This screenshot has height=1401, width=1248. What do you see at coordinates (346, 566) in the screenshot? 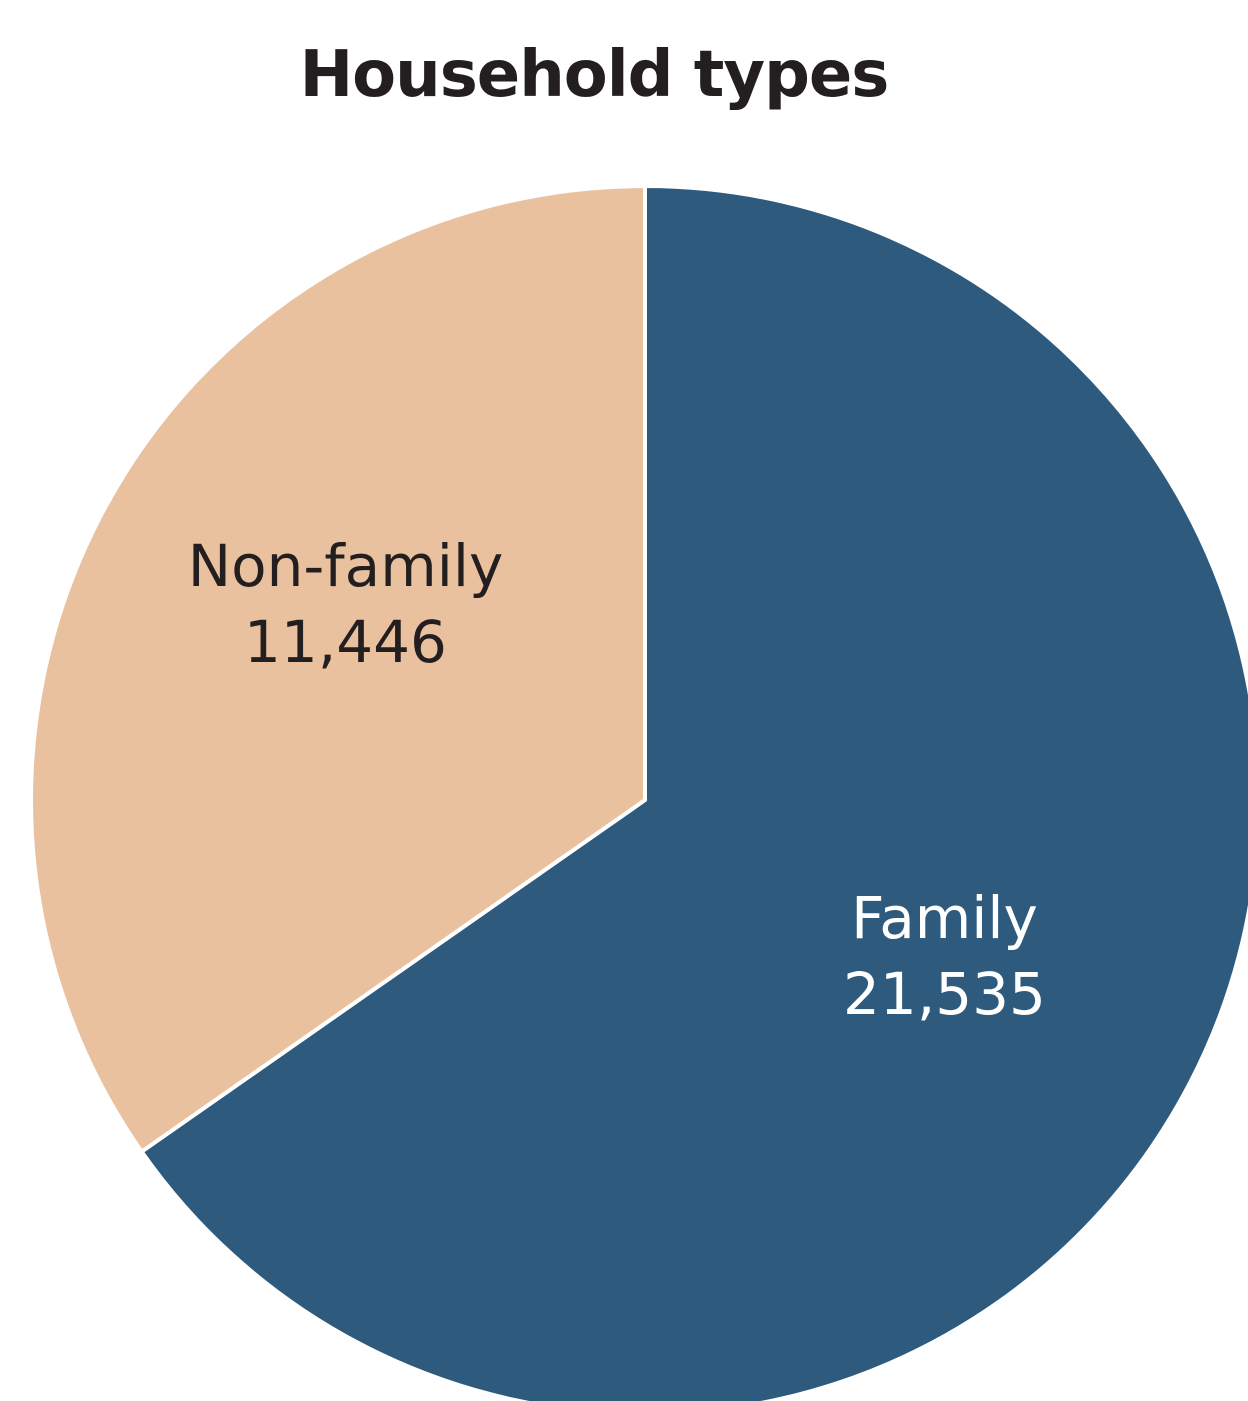
I see `slice-label-name: Non-family` at bounding box center [346, 566].